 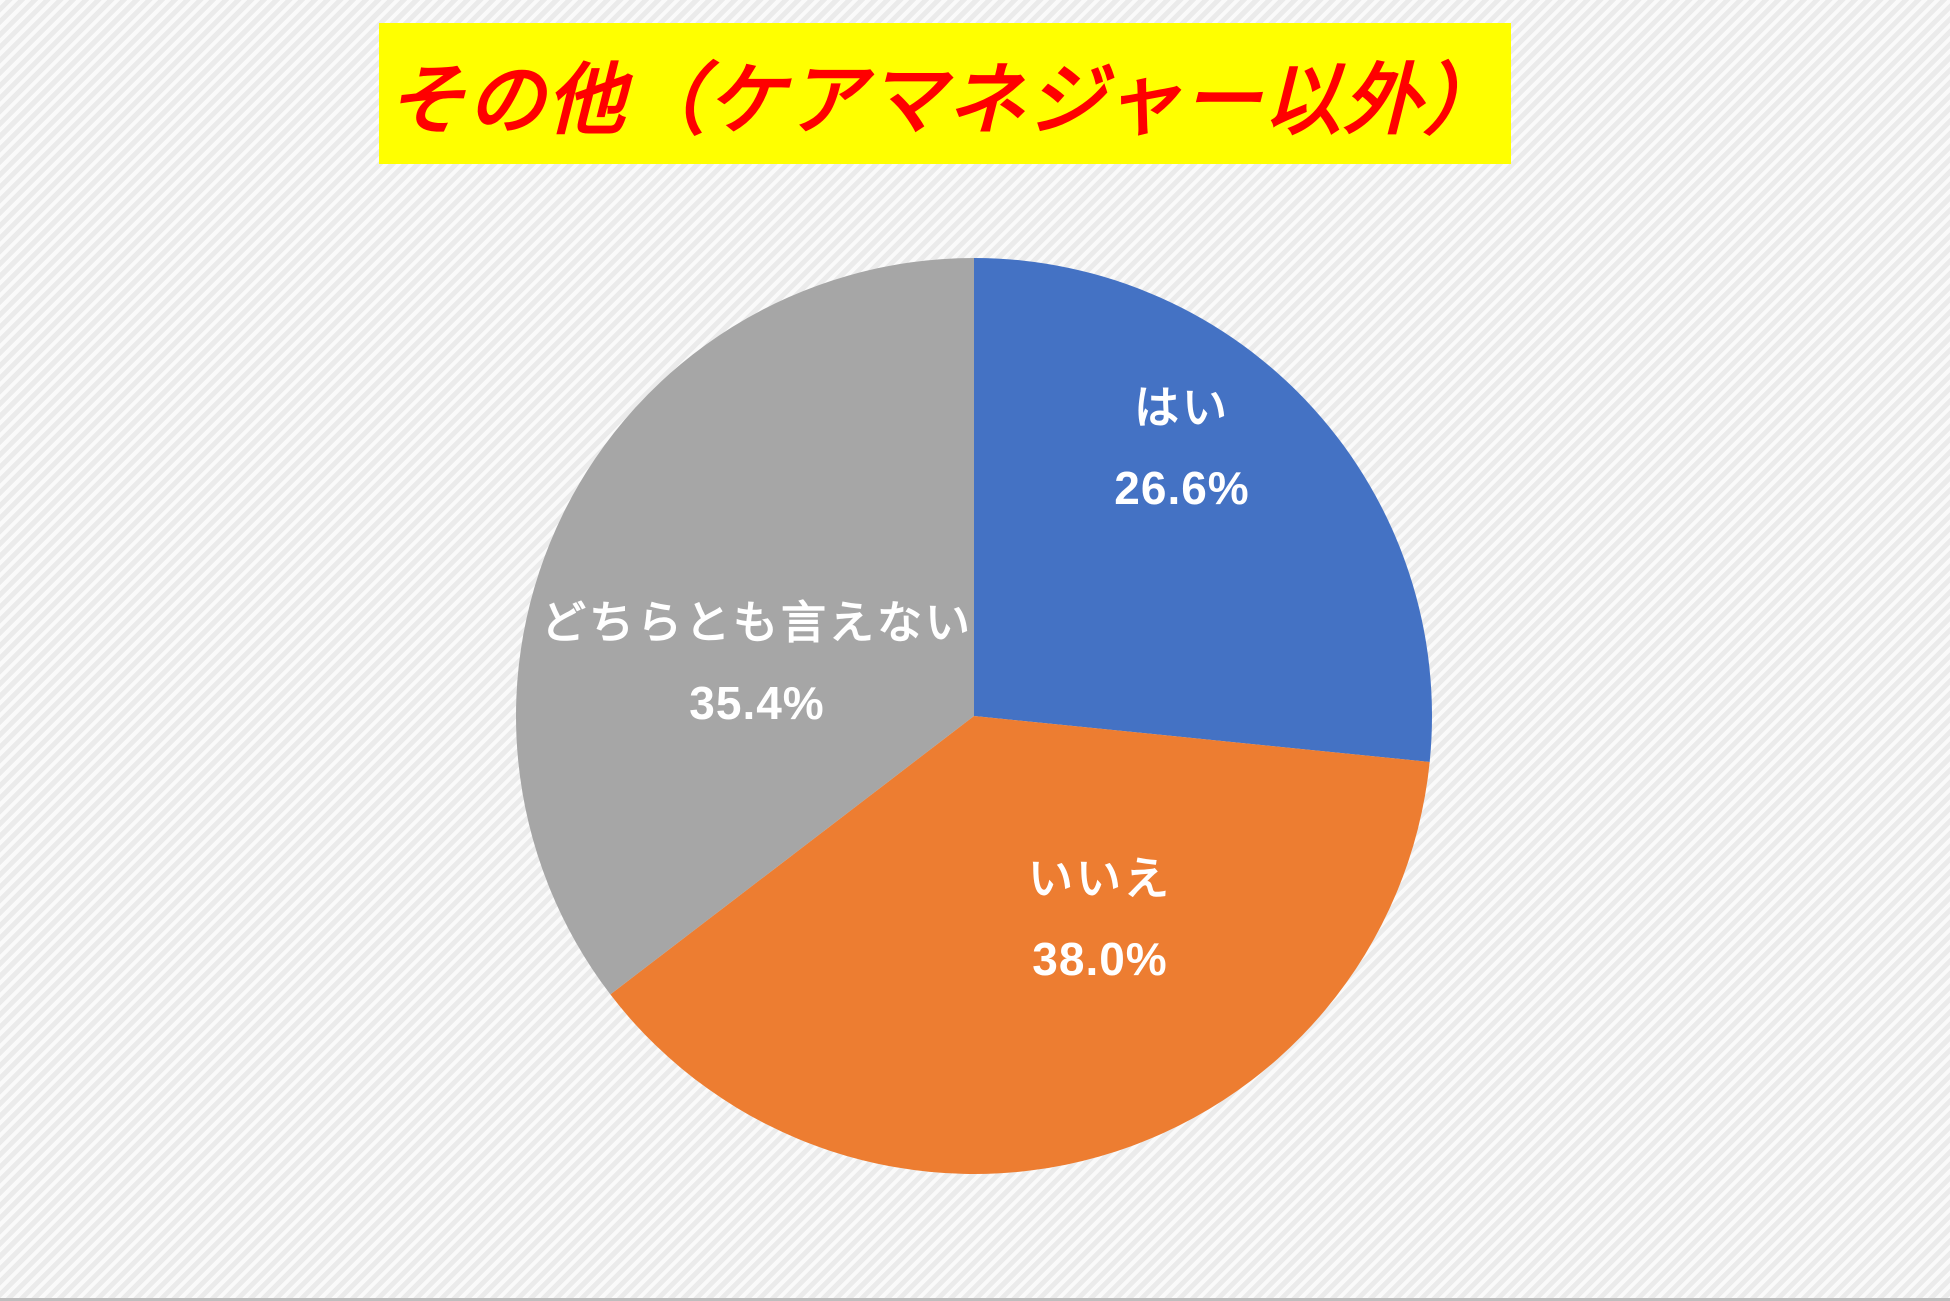 What do you see at coordinates (757, 663) in the screenshot?
I see `slice-label-neither: どちらとも言えない 35.4%` at bounding box center [757, 663].